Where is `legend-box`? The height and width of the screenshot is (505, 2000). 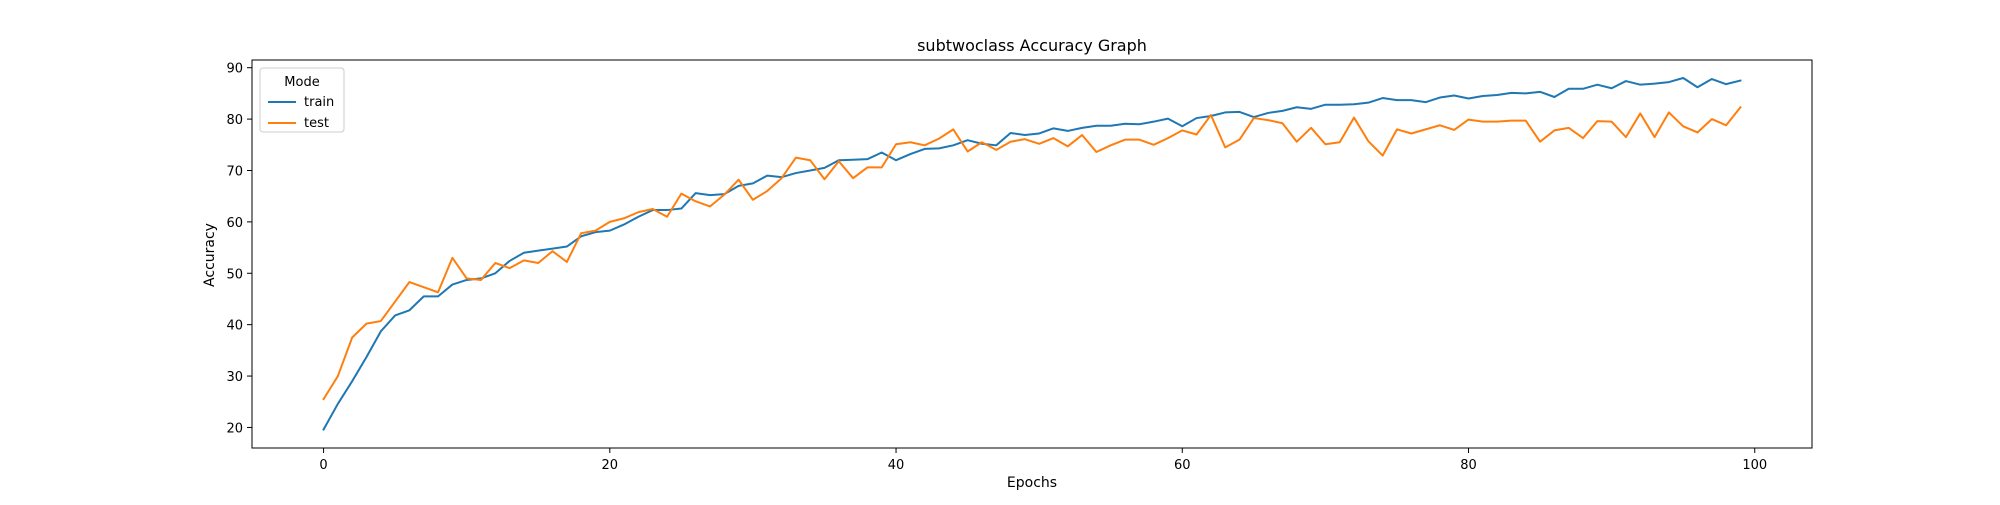 legend-box is located at coordinates (302, 100).